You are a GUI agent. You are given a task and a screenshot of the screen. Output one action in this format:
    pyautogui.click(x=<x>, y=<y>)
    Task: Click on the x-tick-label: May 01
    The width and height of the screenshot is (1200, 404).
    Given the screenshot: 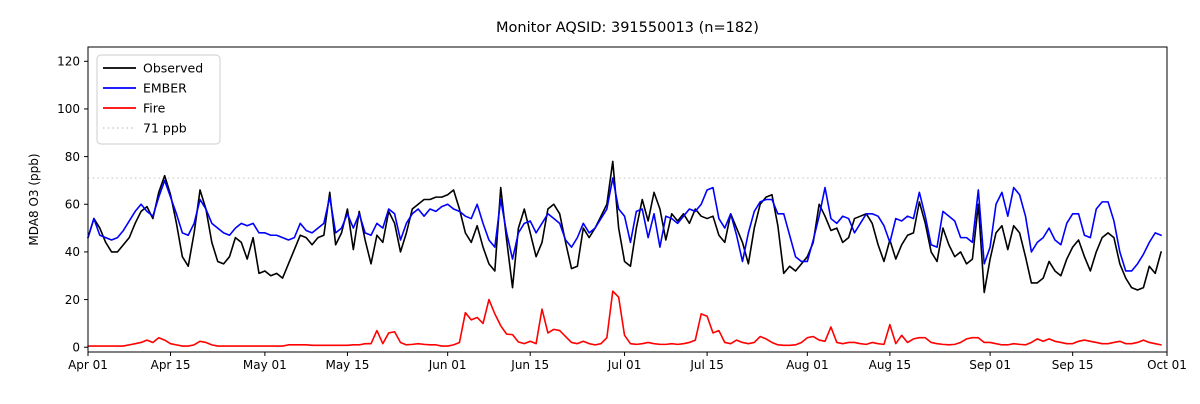 What is the action you would take?
    pyautogui.click(x=265, y=365)
    